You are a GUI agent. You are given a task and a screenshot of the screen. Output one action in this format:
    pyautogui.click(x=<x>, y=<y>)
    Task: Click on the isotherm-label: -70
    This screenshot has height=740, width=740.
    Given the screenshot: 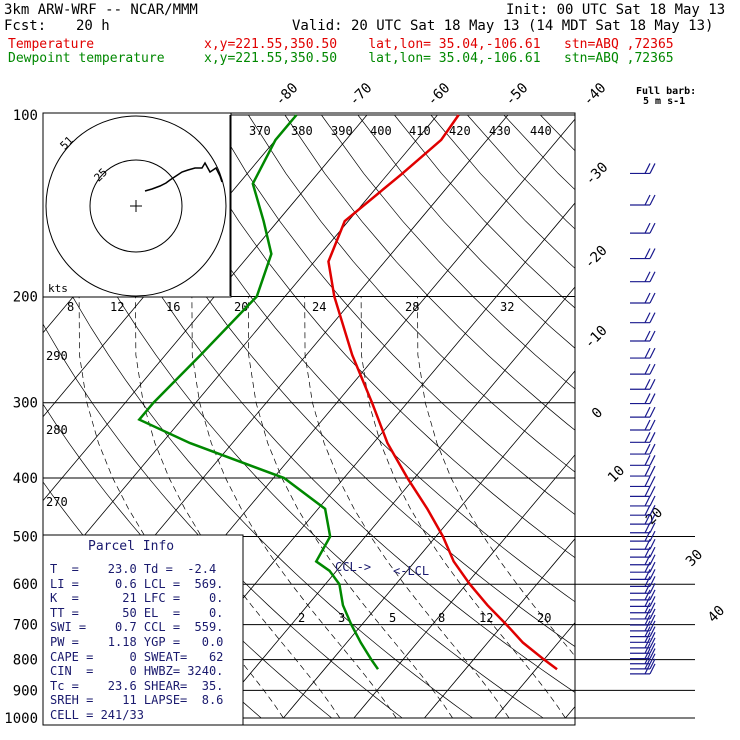 What is the action you would take?
    pyautogui.click(x=360, y=94)
    